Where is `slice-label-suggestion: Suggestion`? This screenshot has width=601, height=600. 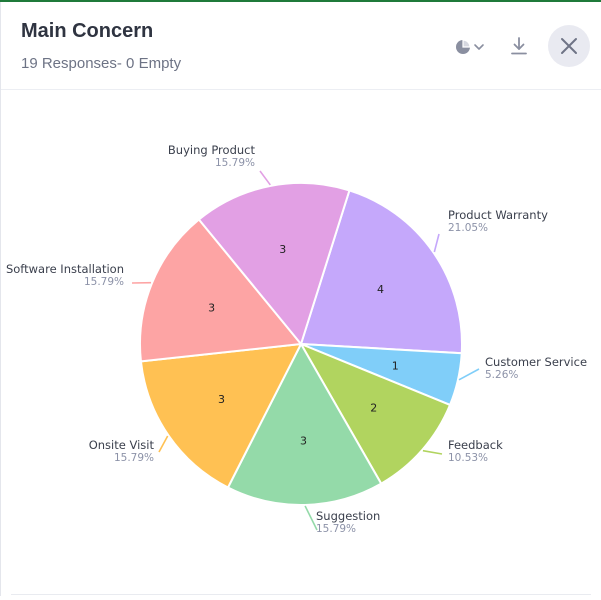 slice-label-suggestion: Suggestion is located at coordinates (348, 516).